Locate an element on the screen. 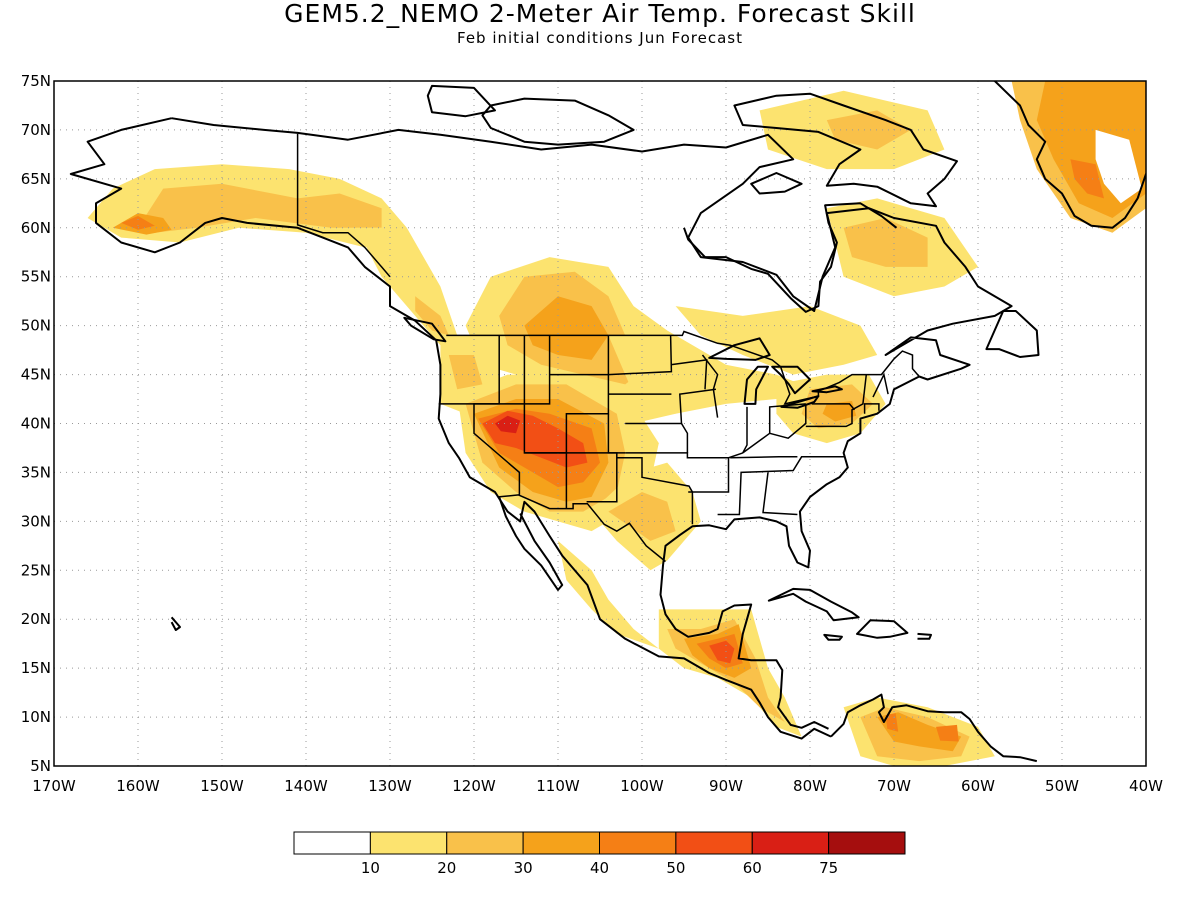 The height and width of the screenshot is (900, 1200). coast-puerto-rico is located at coordinates (924, 636).